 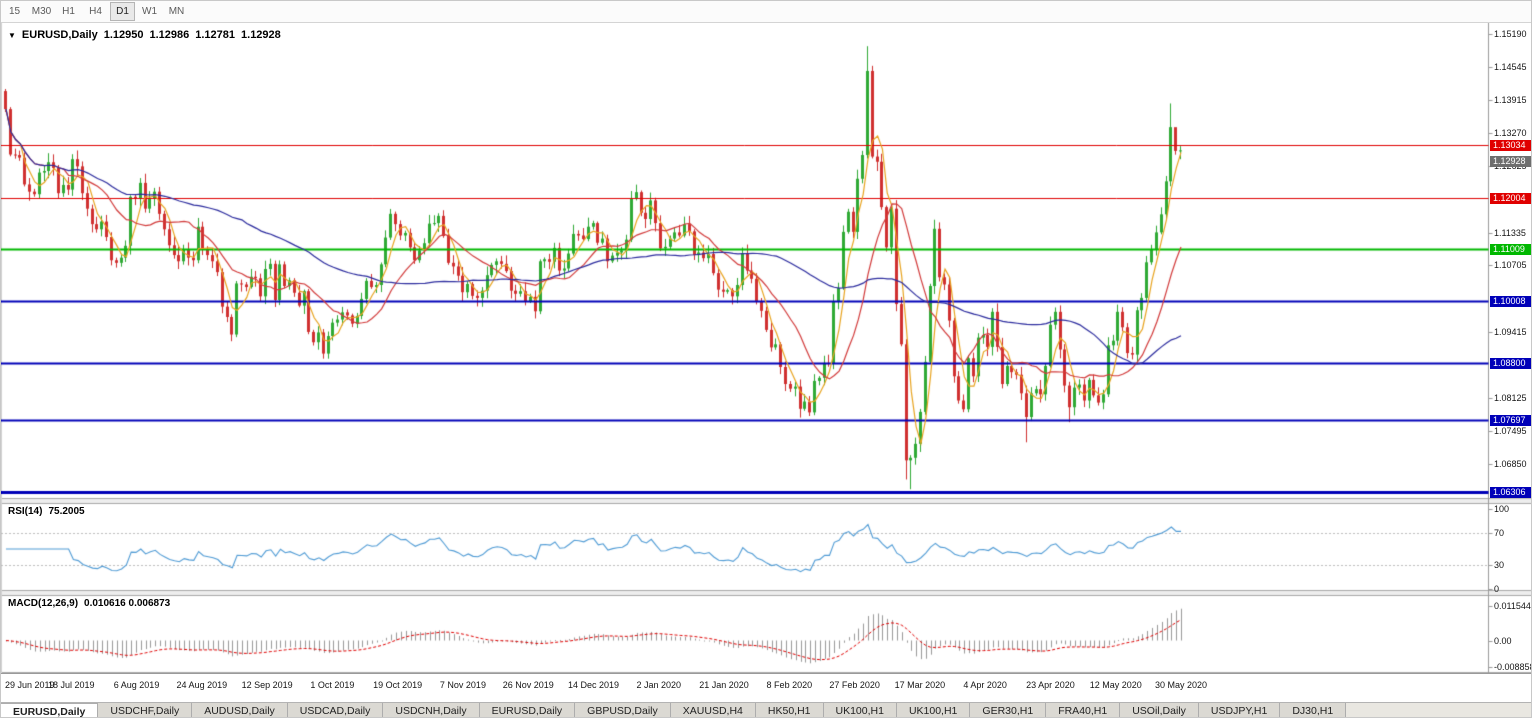 I want to click on hline-price-badge: 1.11009, so click(x=1510, y=249).